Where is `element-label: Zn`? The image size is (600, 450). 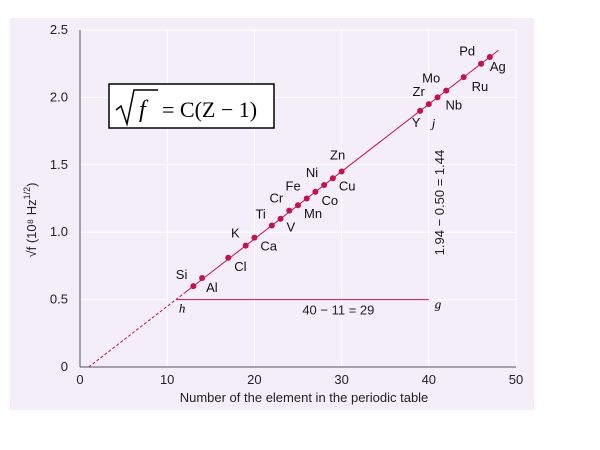
element-label: Zn is located at coordinates (337, 155).